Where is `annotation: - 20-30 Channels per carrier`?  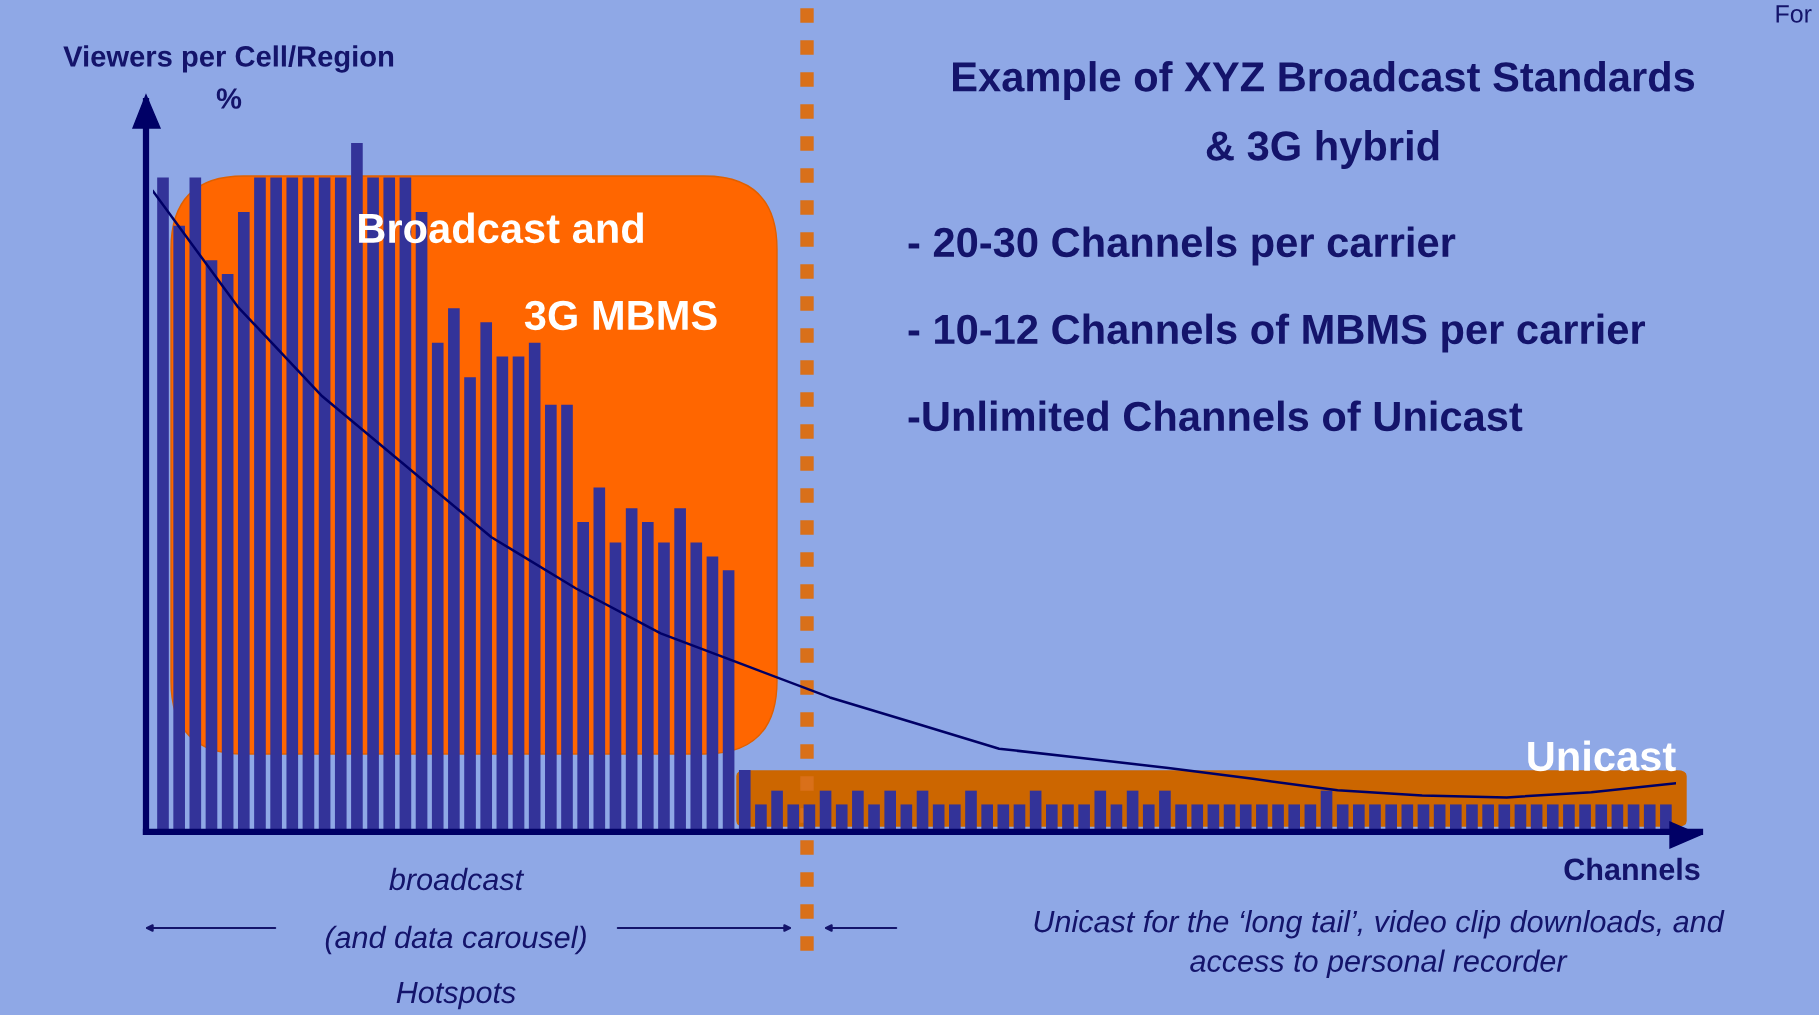
annotation: - 20-30 Channels per carrier is located at coordinates (1182, 246).